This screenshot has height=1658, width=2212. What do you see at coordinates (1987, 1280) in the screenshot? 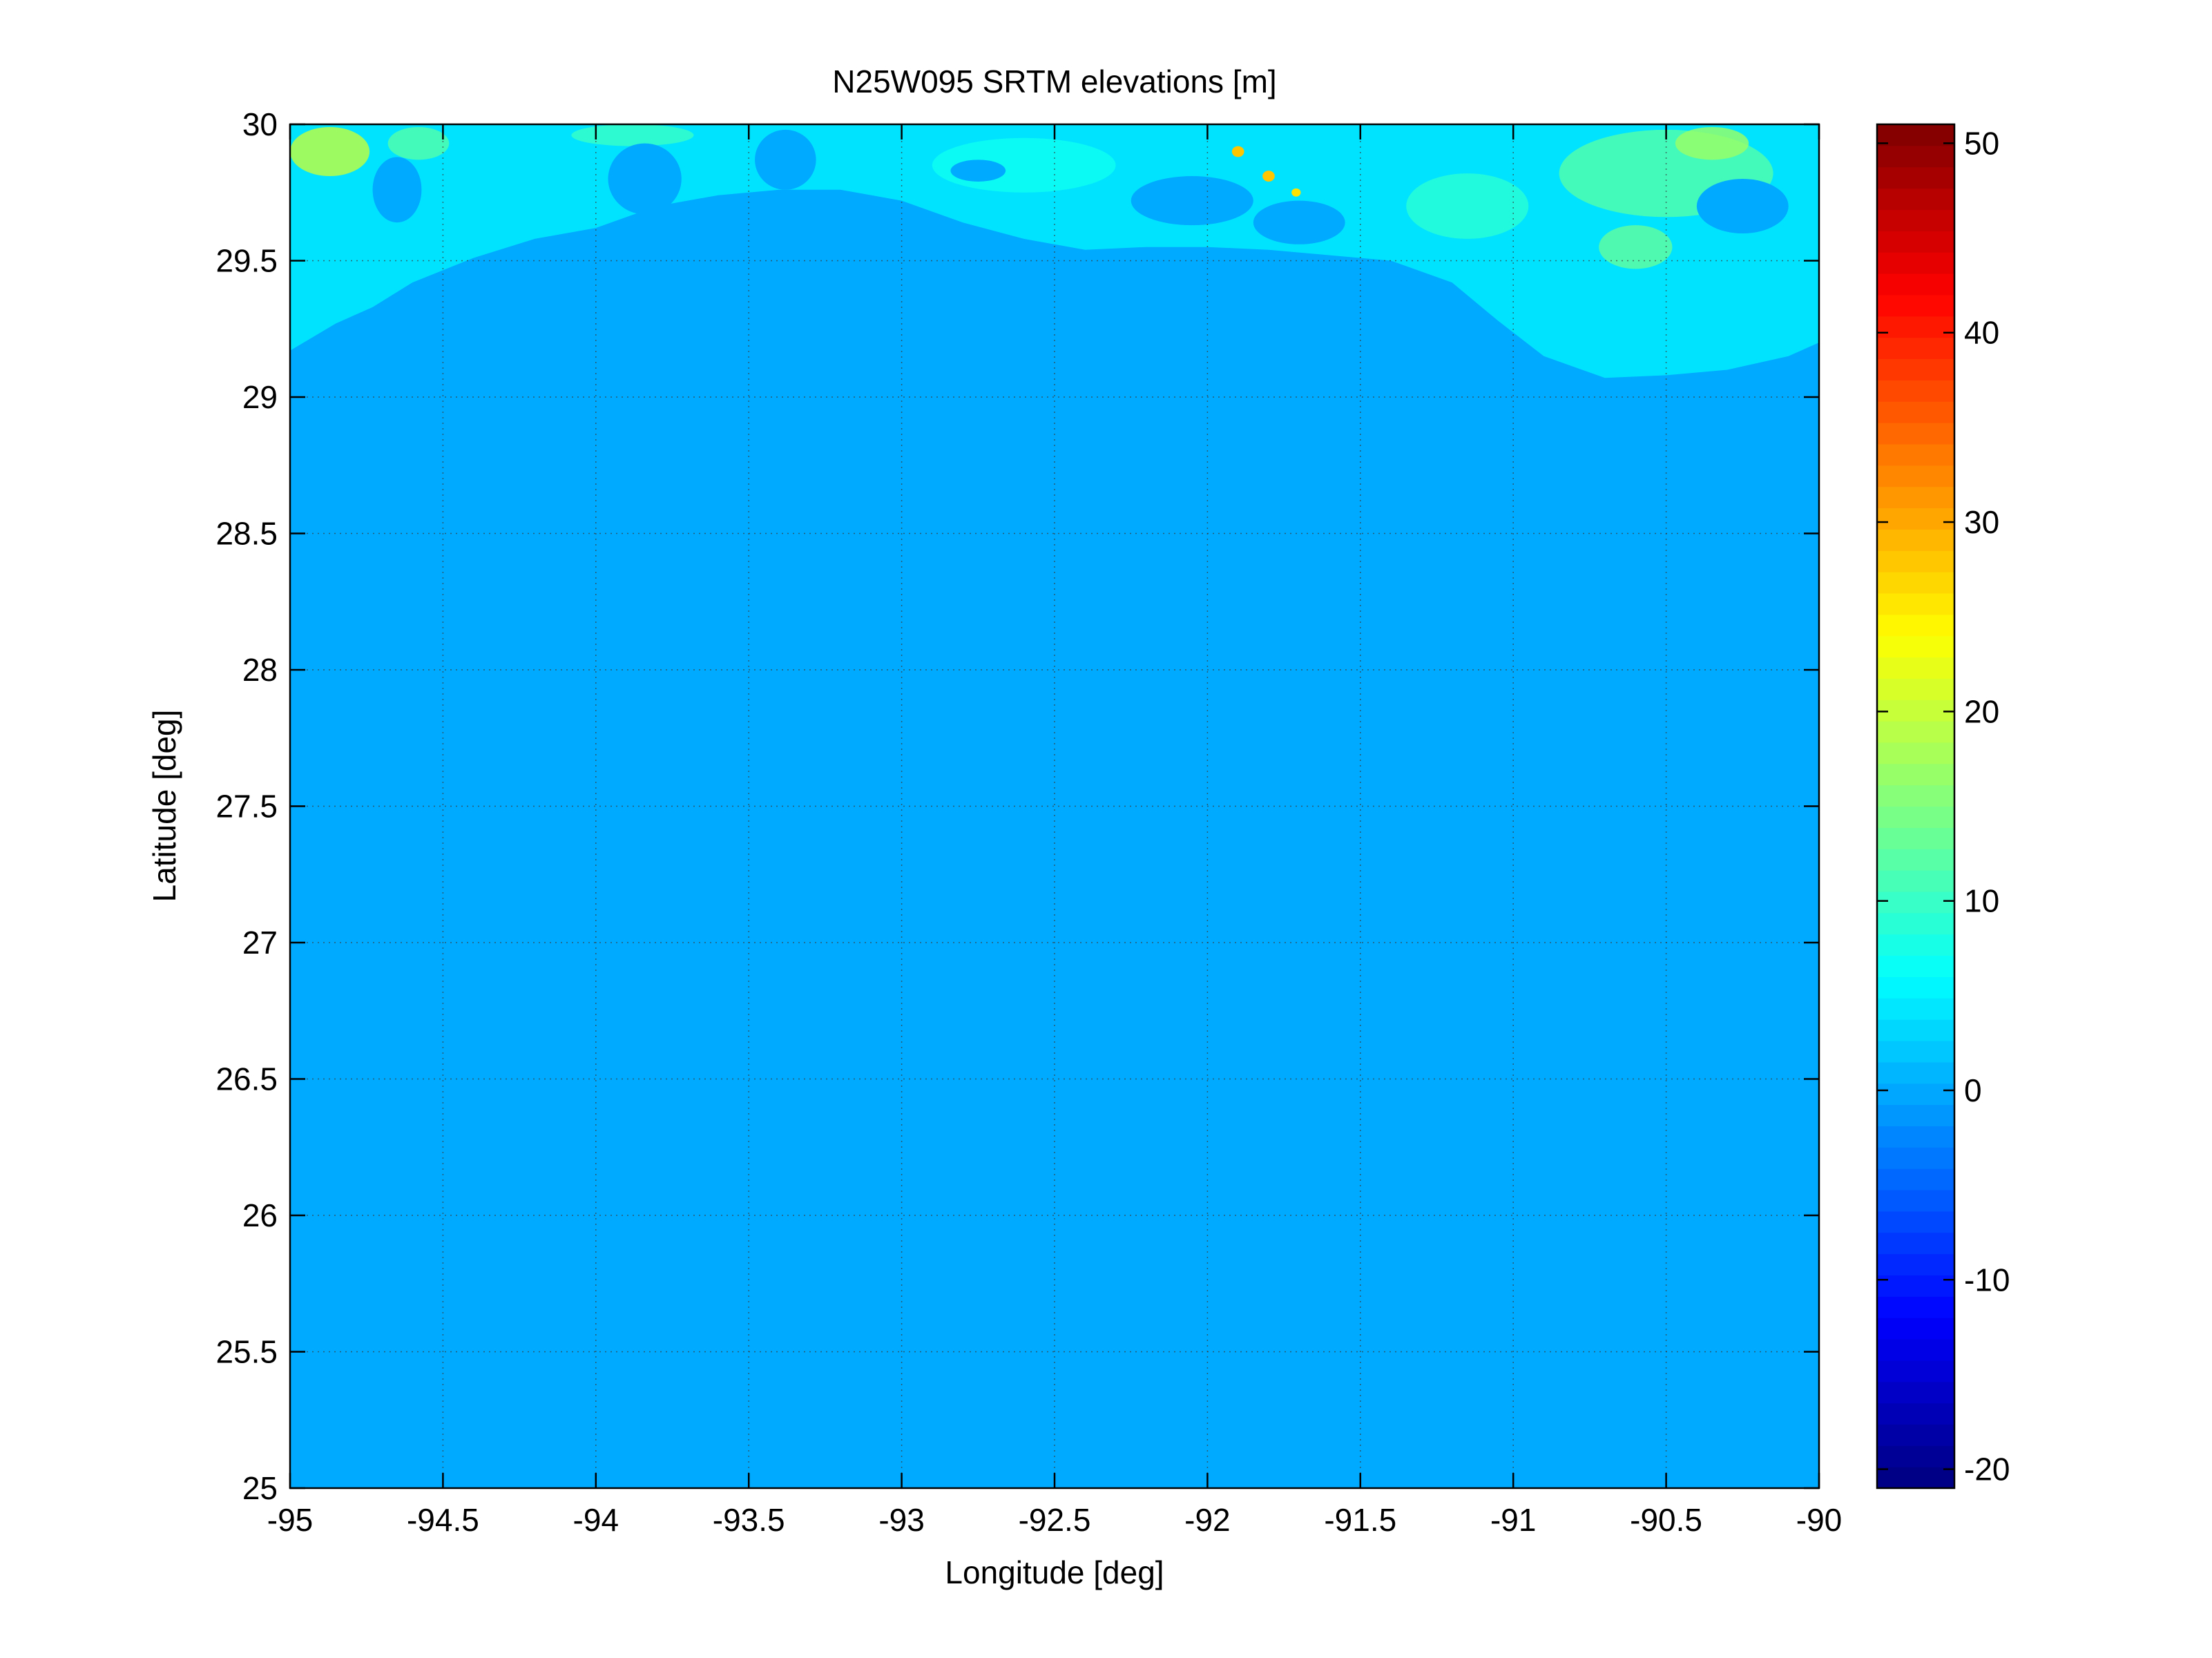
I see `colorbar-tick-label: -10` at bounding box center [1987, 1280].